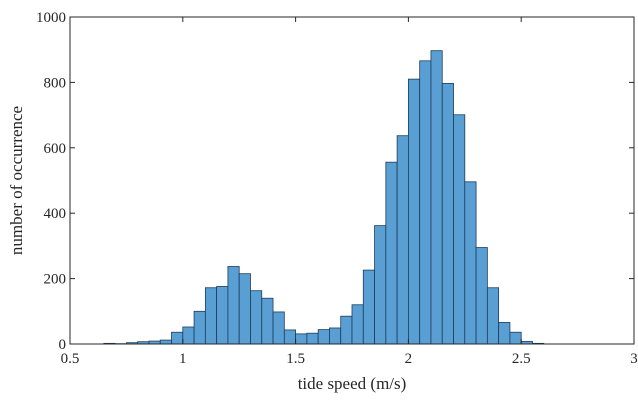  What do you see at coordinates (521, 359) in the screenshot?
I see `x-tick-label: 2.5` at bounding box center [521, 359].